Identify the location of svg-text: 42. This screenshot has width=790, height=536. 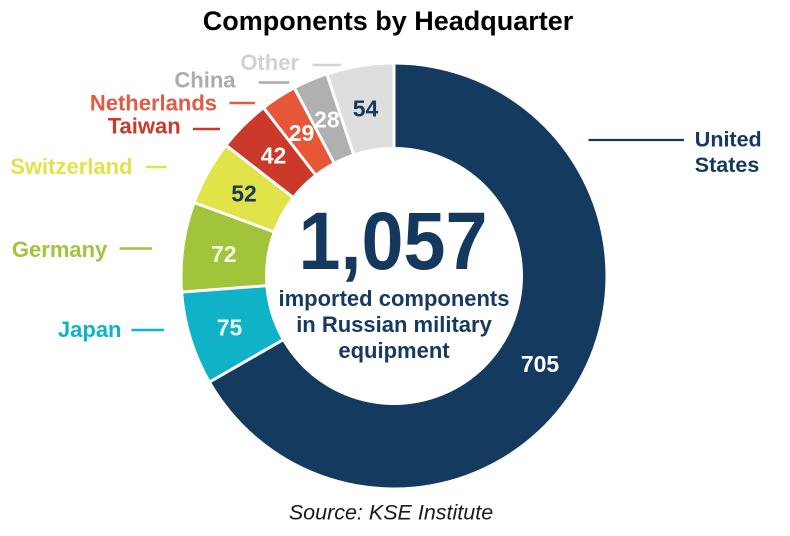
(274, 156).